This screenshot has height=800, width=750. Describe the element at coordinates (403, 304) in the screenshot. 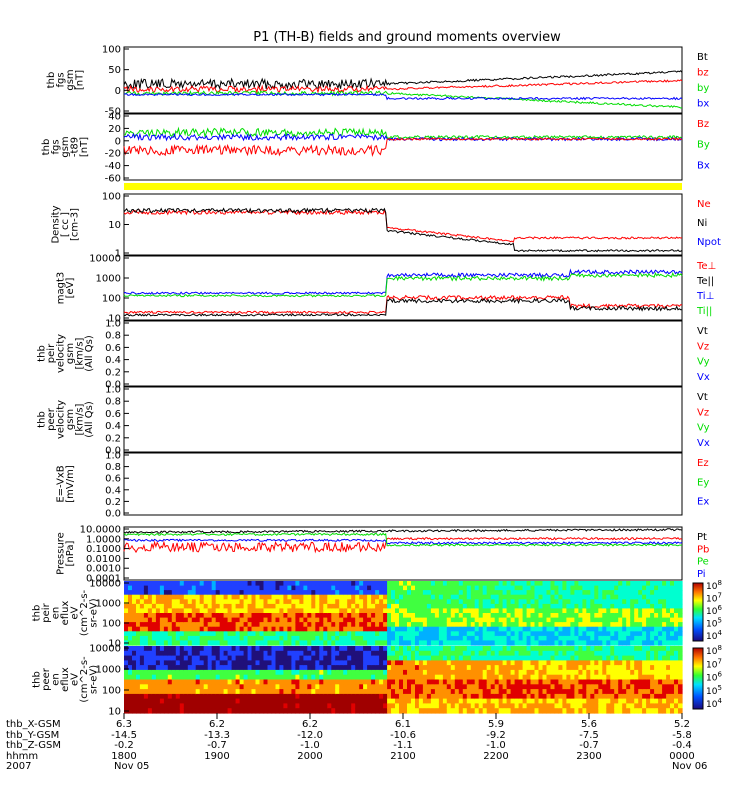

I see `trace-Te-perp` at that location.